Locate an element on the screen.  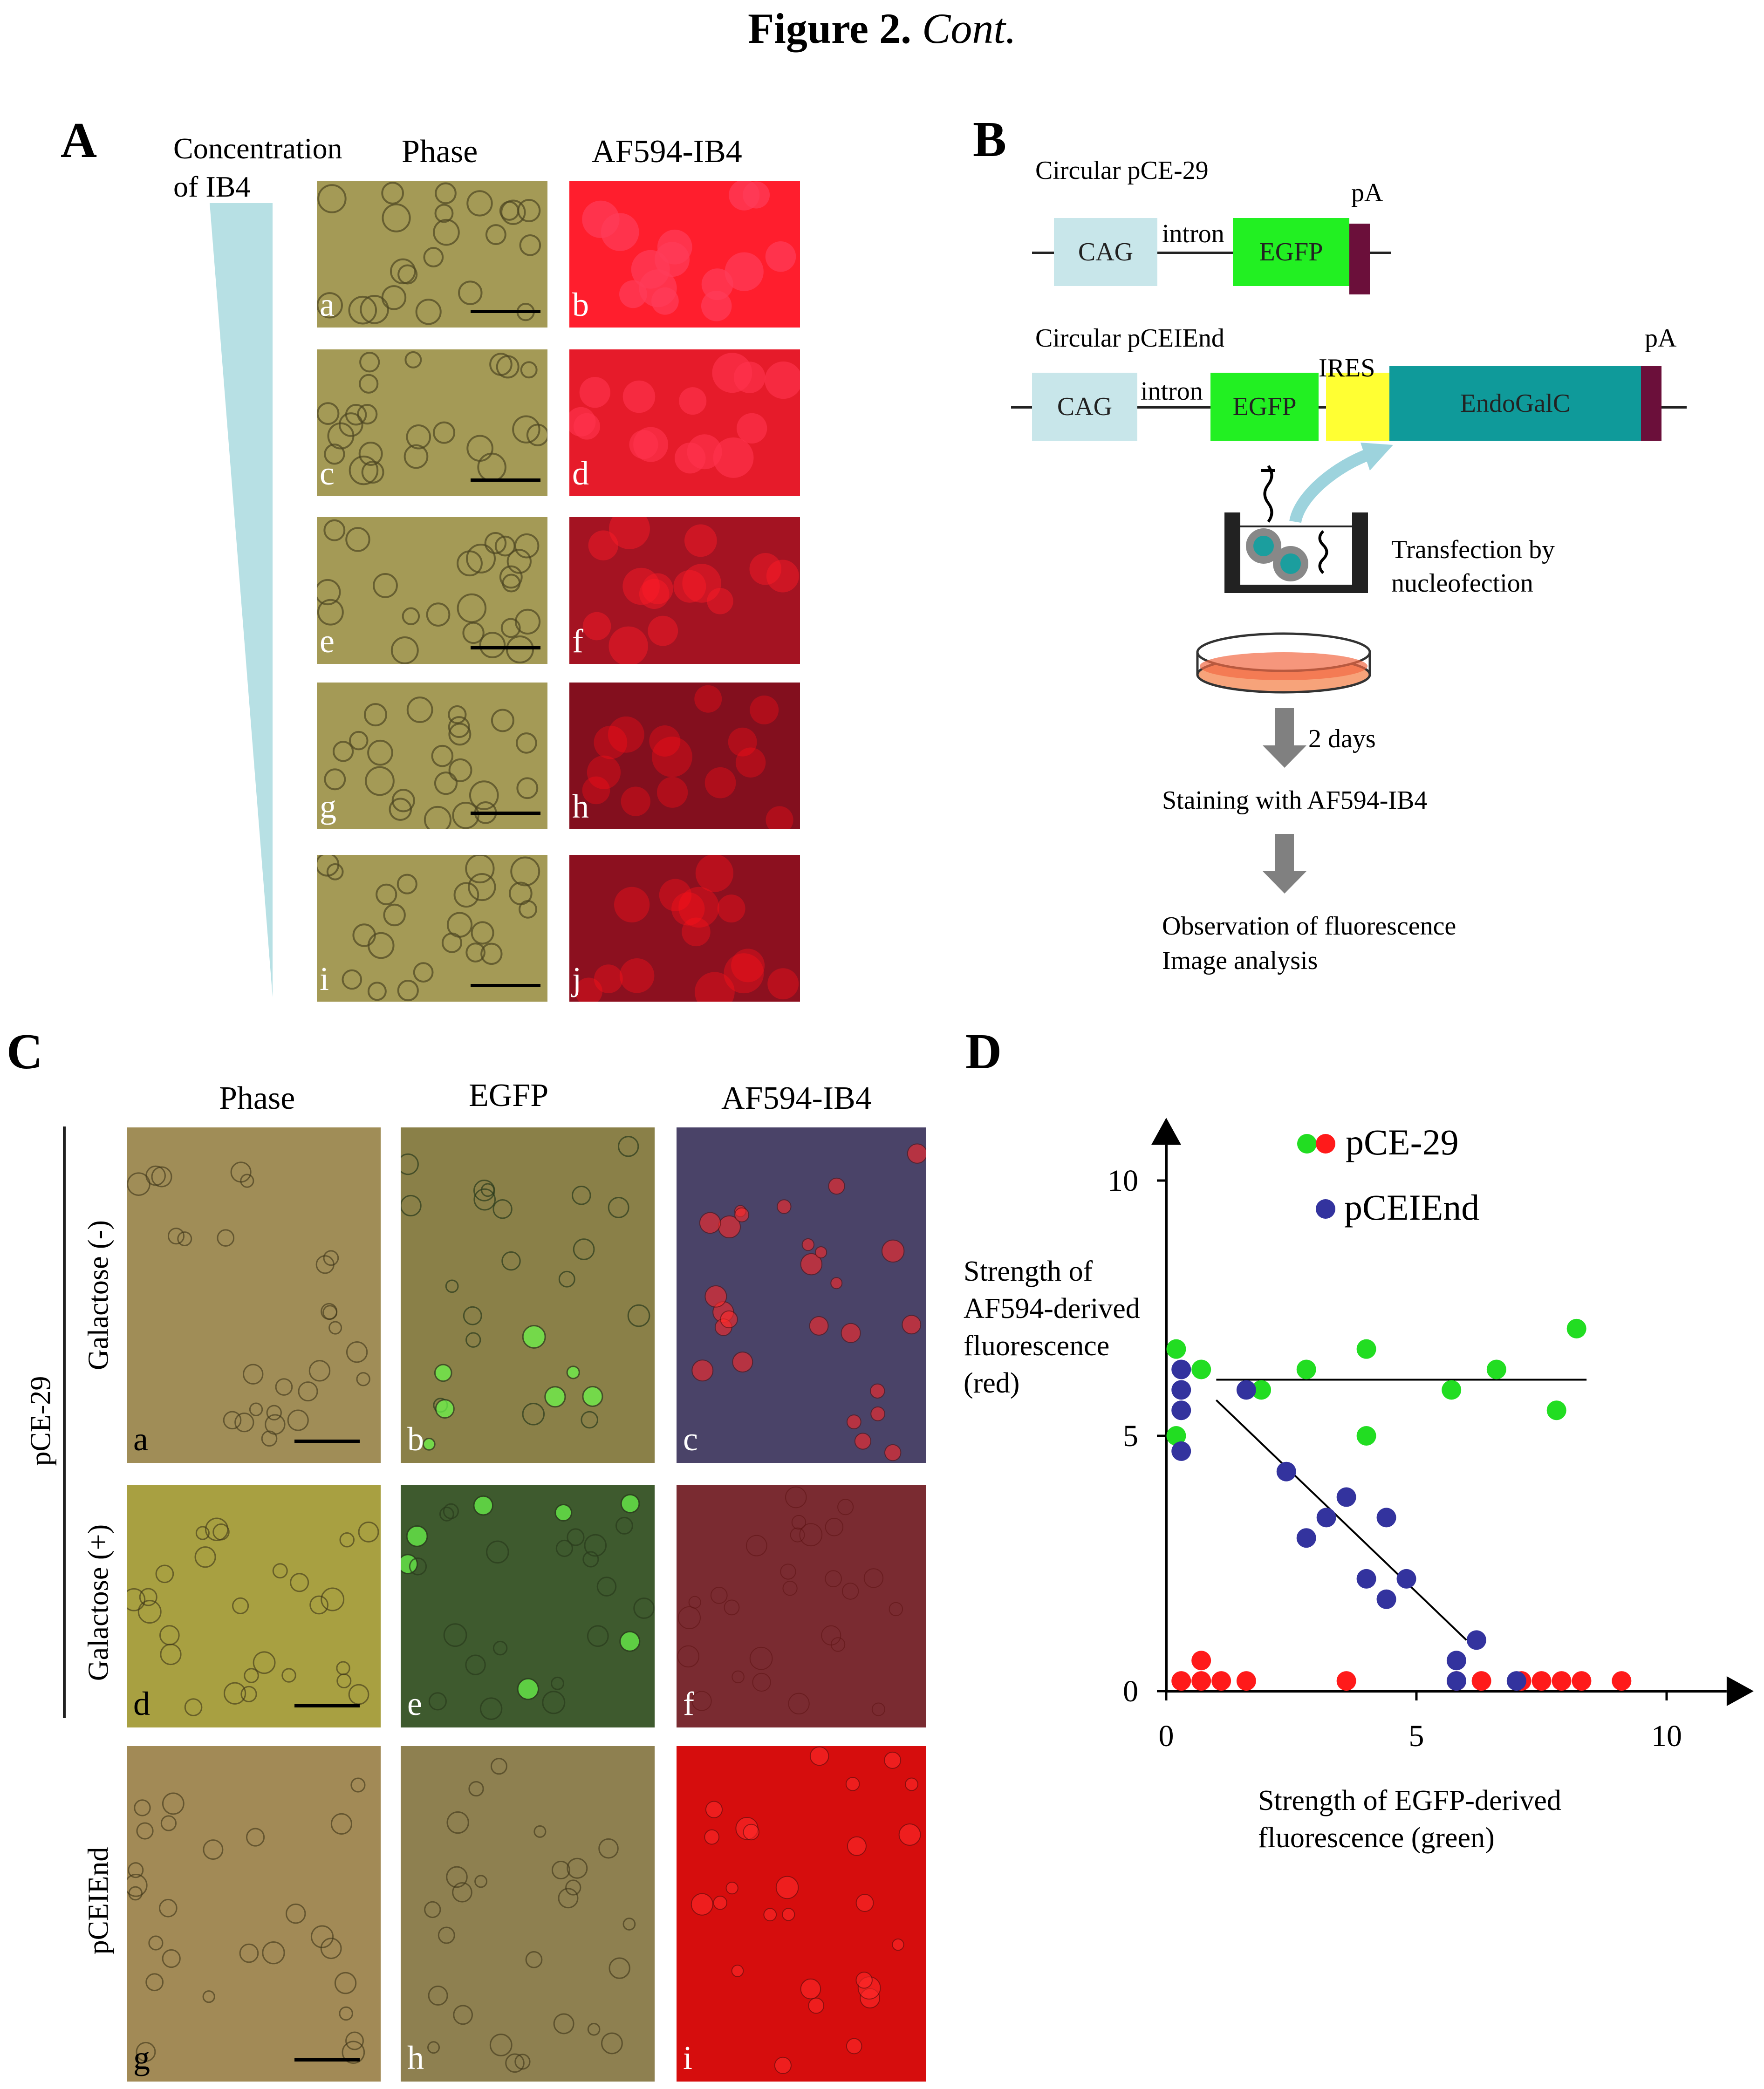
construct1-cag-box: CAG is located at coordinates (1106, 252).